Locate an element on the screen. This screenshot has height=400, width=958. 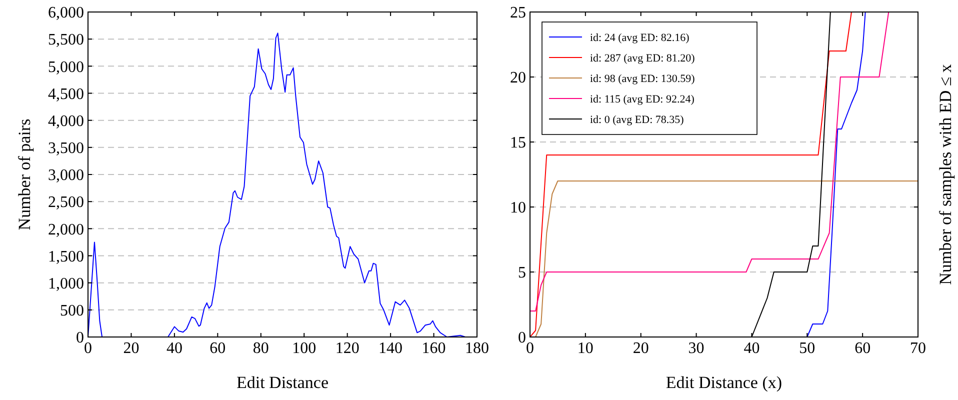
legend-label: id: 0 (avg ED: 78.35) is located at coordinates (637, 120).